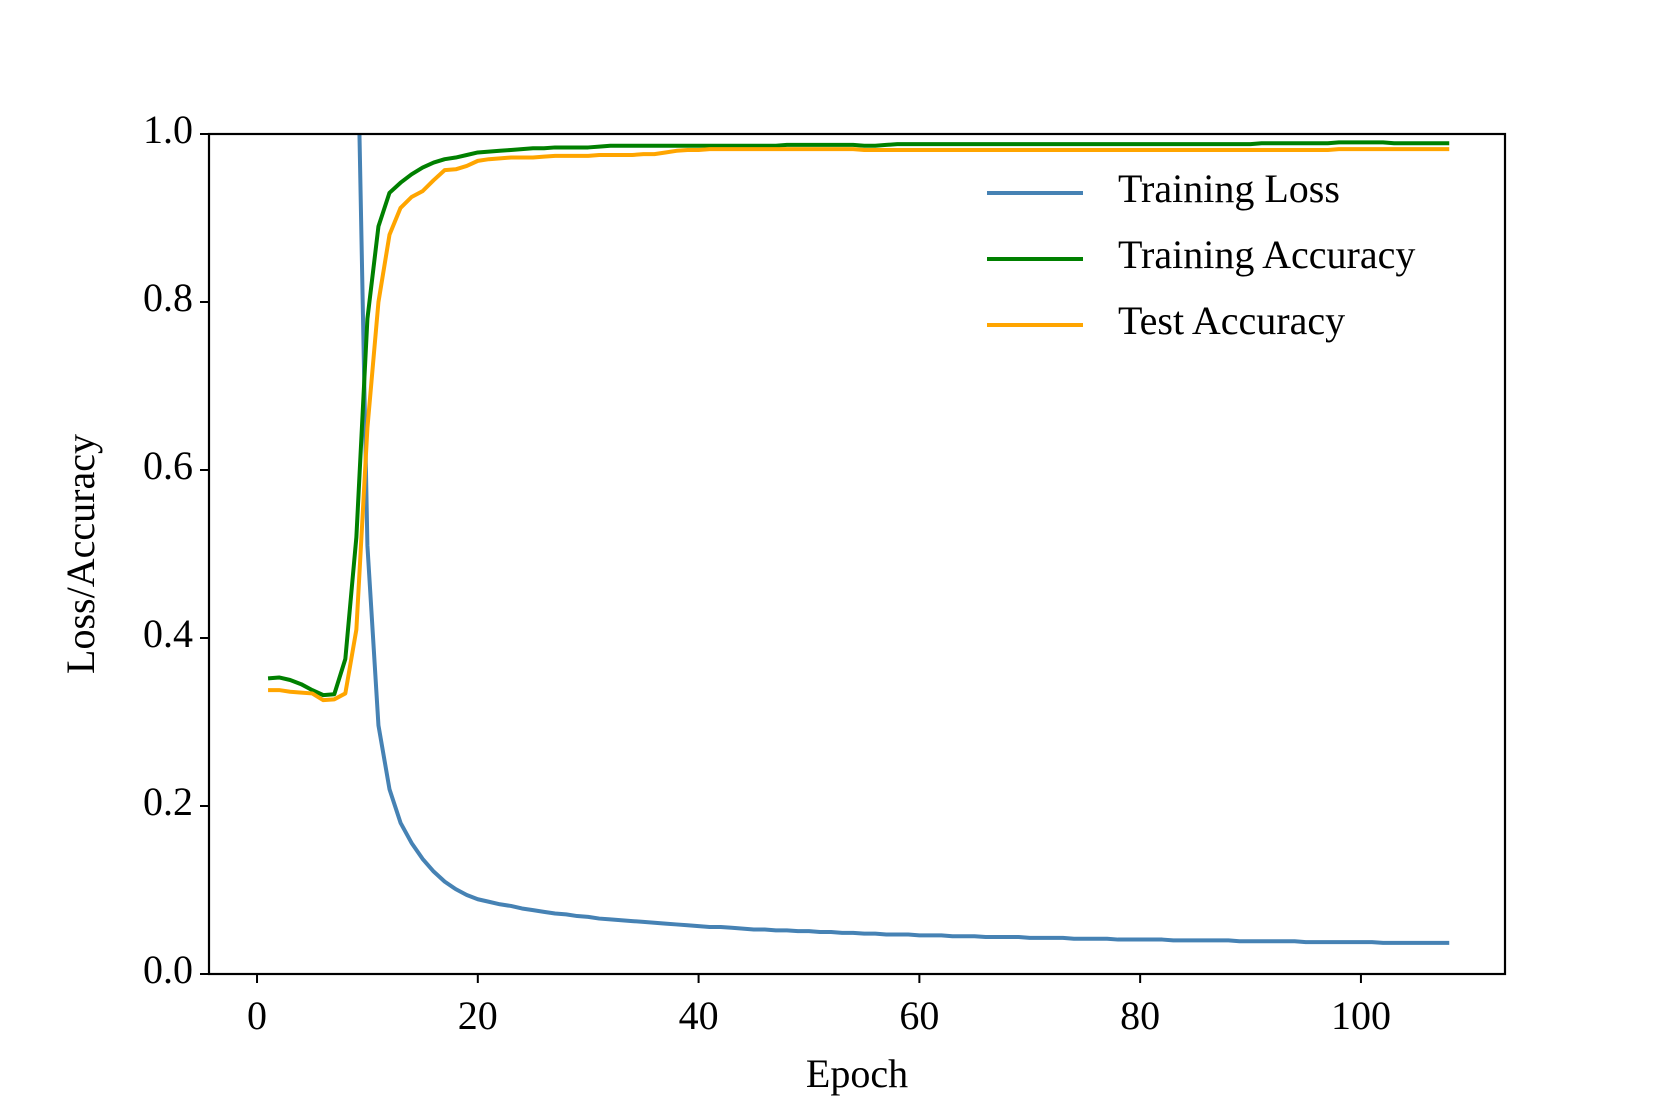 This screenshot has width=1661, height=1107. I want to click on y-tick-label: 1.0, so click(168, 129).